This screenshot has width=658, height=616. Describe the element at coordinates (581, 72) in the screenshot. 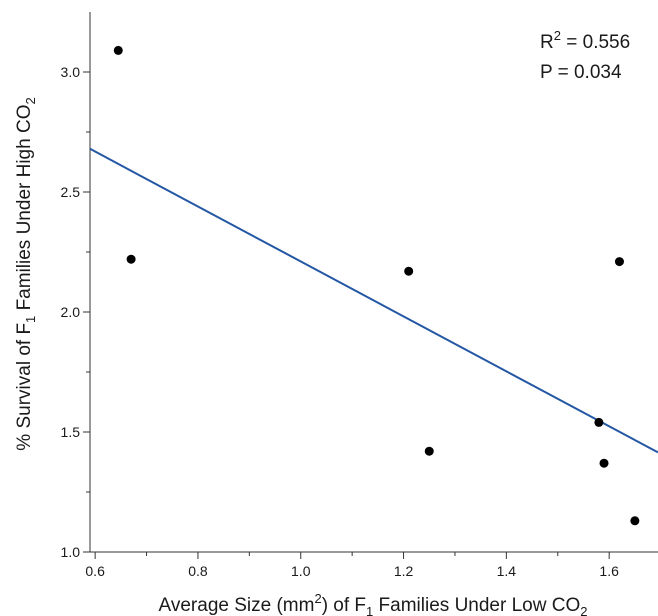

I see `p-value-annotation: P = 0.034` at that location.